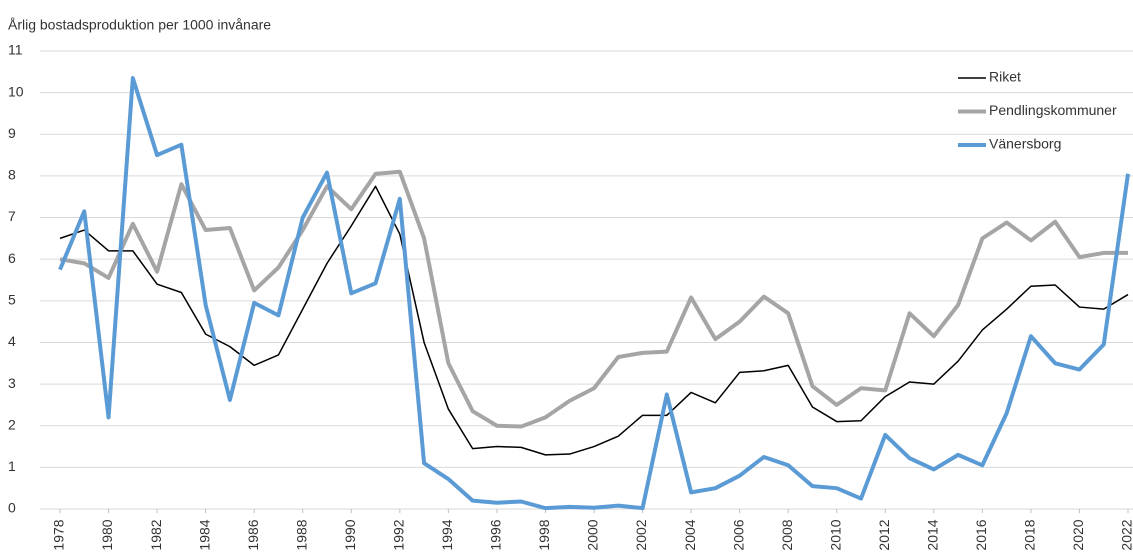 The height and width of the screenshot is (558, 1133). What do you see at coordinates (12, 258) in the screenshot?
I see `y-tick-label: 6` at bounding box center [12, 258].